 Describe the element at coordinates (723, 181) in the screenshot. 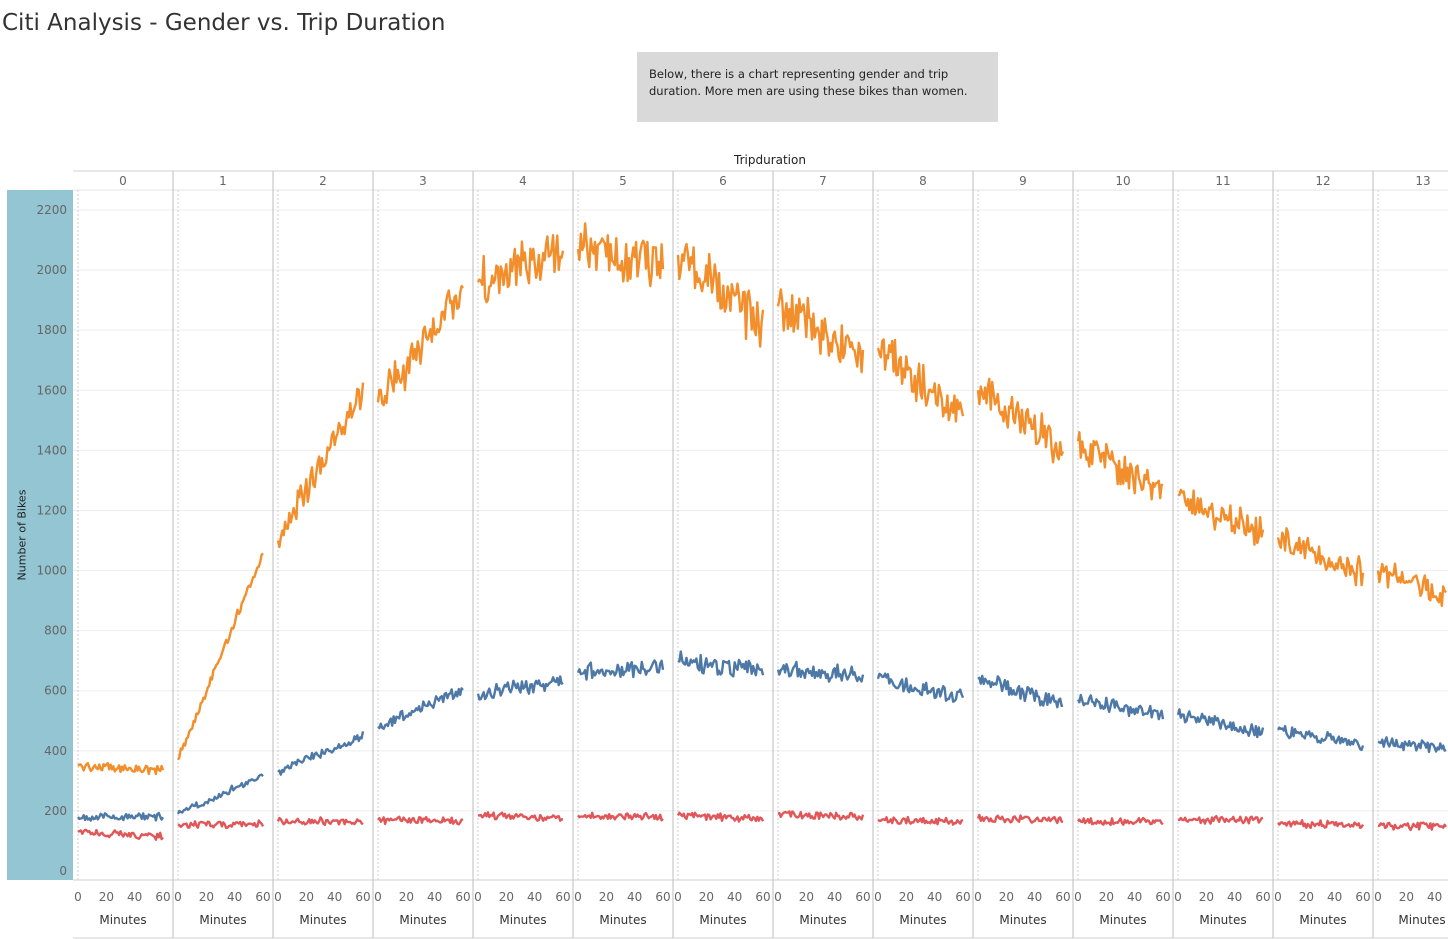

I see `panel-header-label: 6` at that location.